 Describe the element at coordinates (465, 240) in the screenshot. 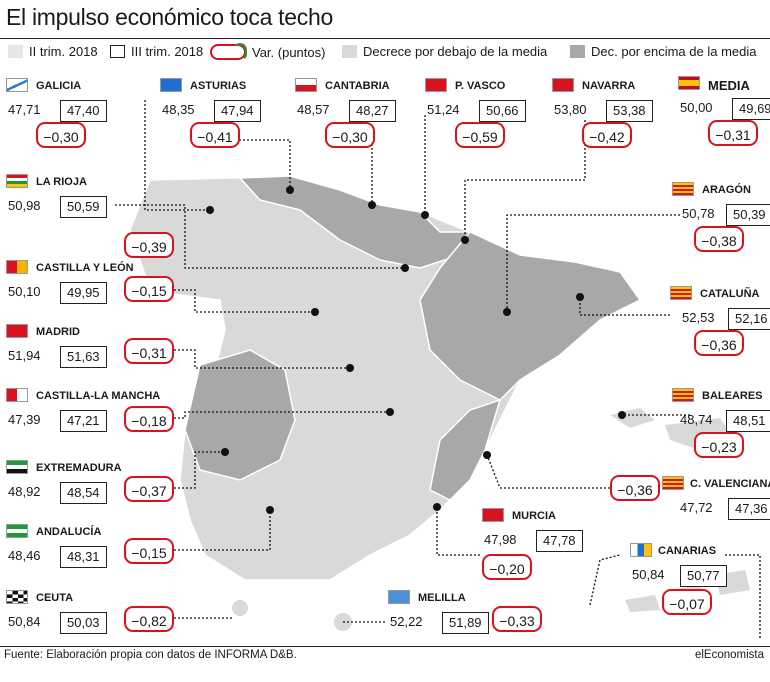

I see `dot-navarra` at that location.